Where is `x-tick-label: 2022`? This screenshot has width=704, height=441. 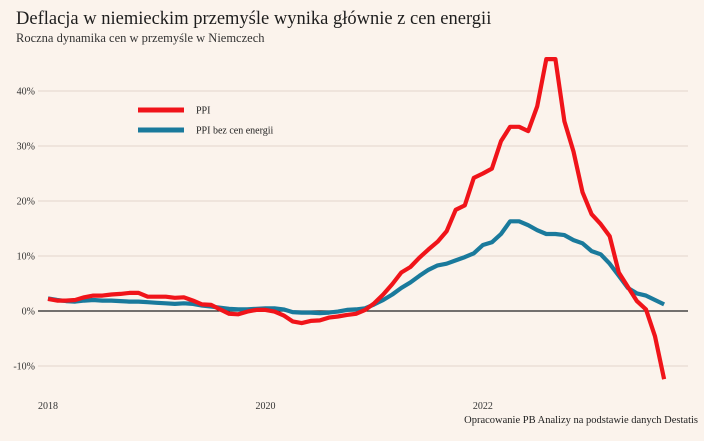 x-tick-label: 2022 is located at coordinates (483, 406).